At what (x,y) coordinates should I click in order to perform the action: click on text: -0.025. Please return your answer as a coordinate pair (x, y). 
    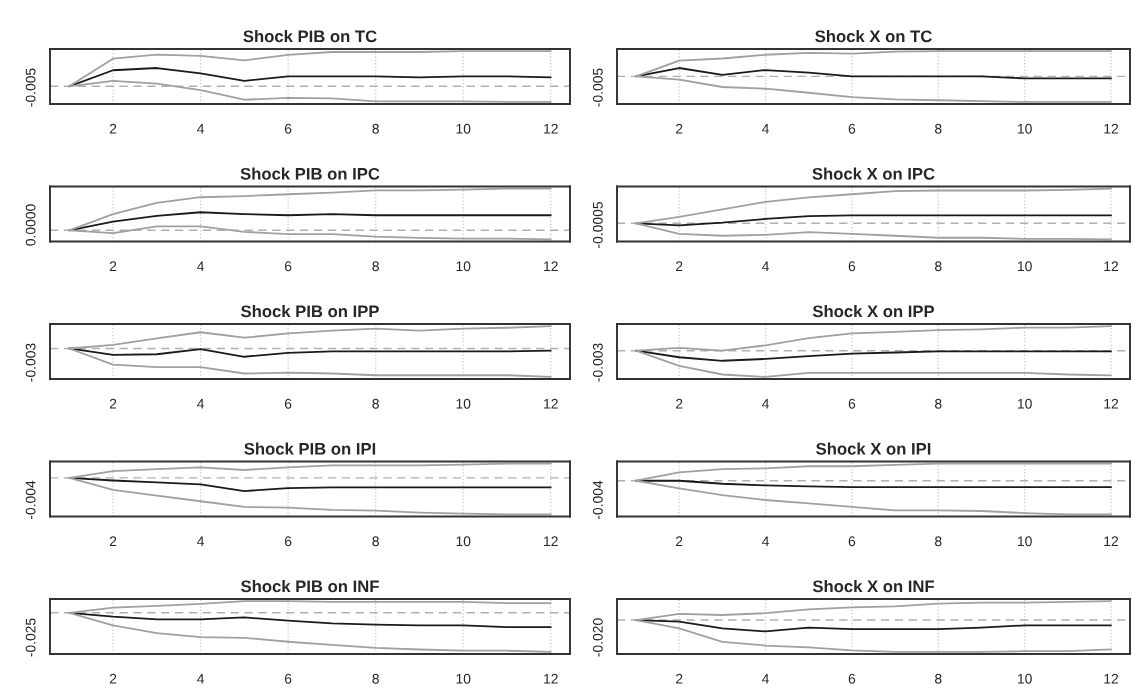
    Looking at the image, I should click on (30, 637).